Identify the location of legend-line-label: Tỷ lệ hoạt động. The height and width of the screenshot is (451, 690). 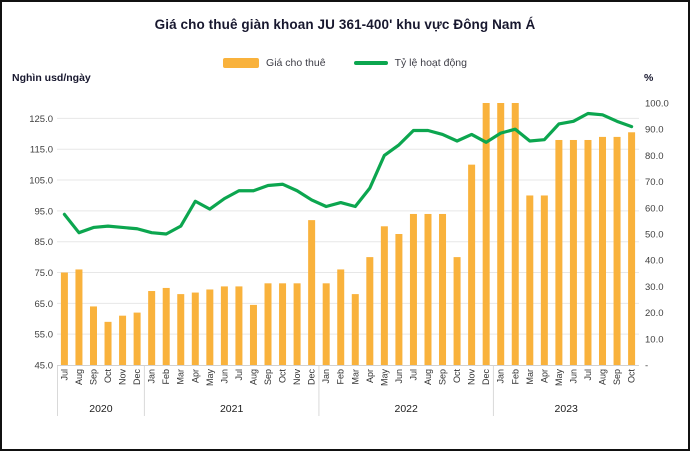
(430, 63).